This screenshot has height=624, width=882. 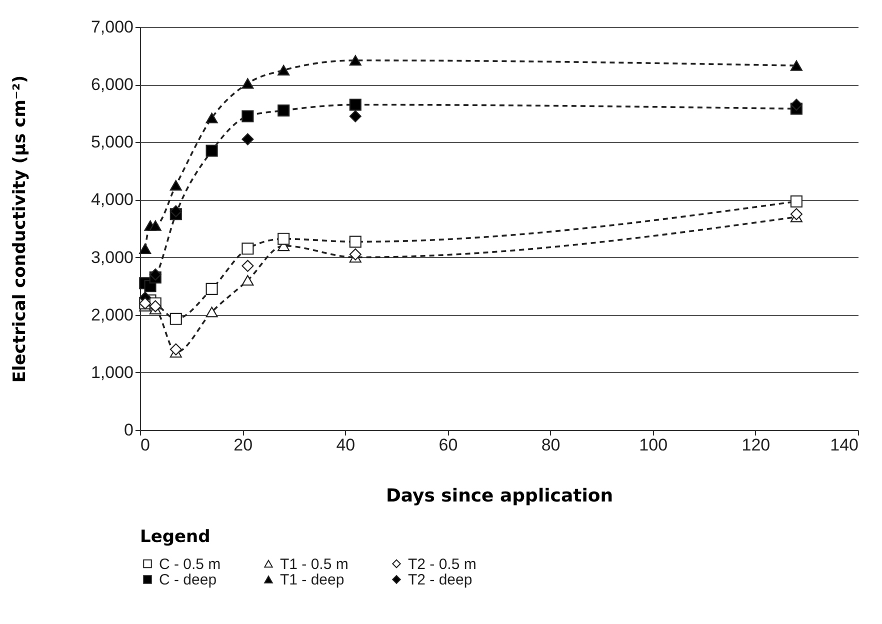 I want to click on y-tick-label: 2,000, so click(x=112, y=314).